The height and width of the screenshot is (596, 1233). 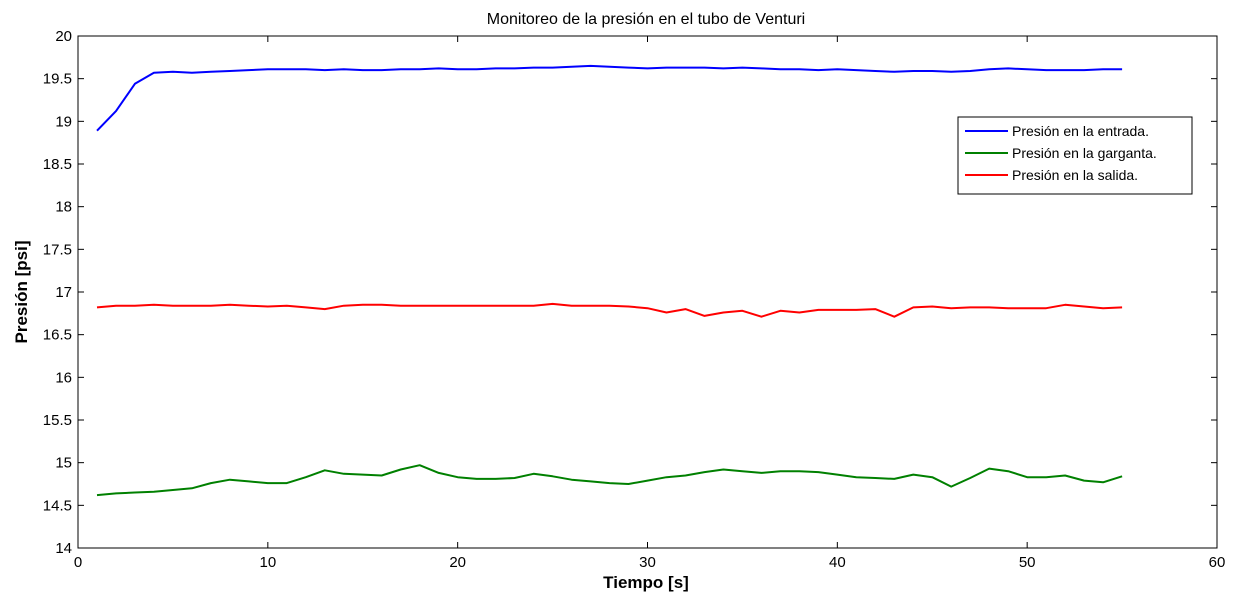 I want to click on x-tick-label: 50, so click(x=1027, y=562).